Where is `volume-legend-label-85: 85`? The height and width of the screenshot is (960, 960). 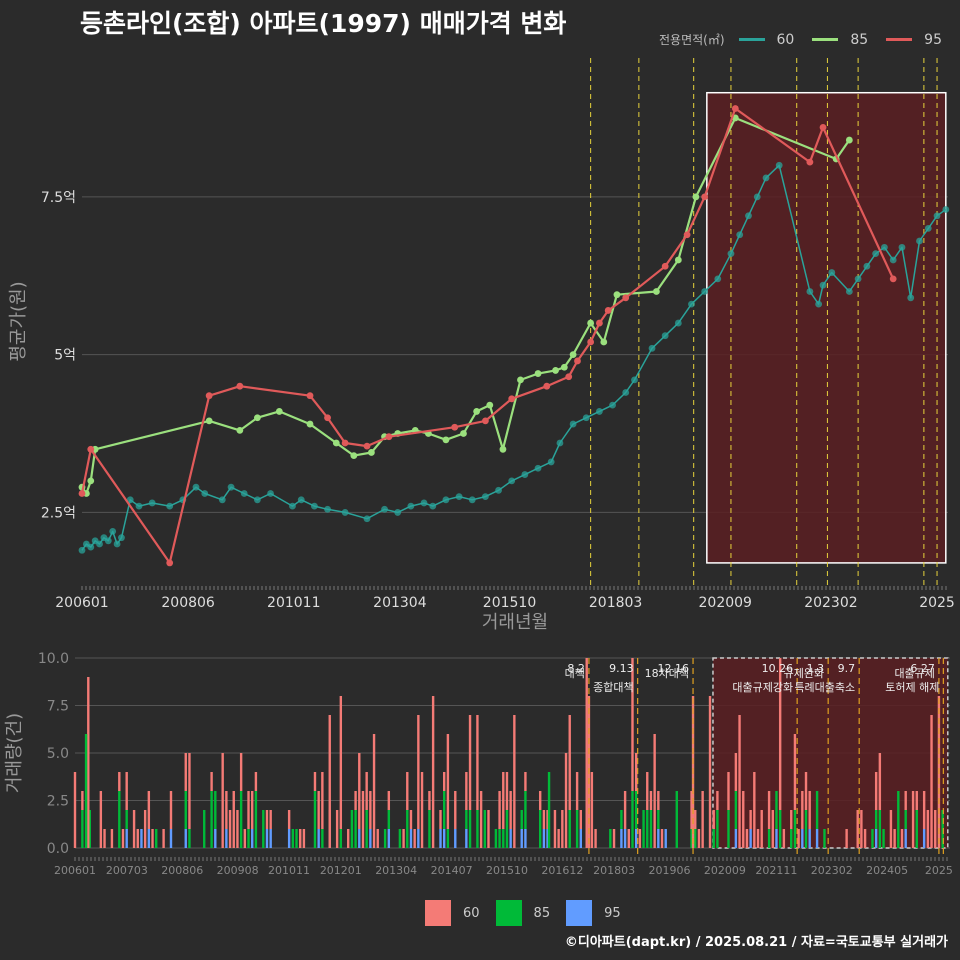 volume-legend-label-85: 85 is located at coordinates (542, 913).